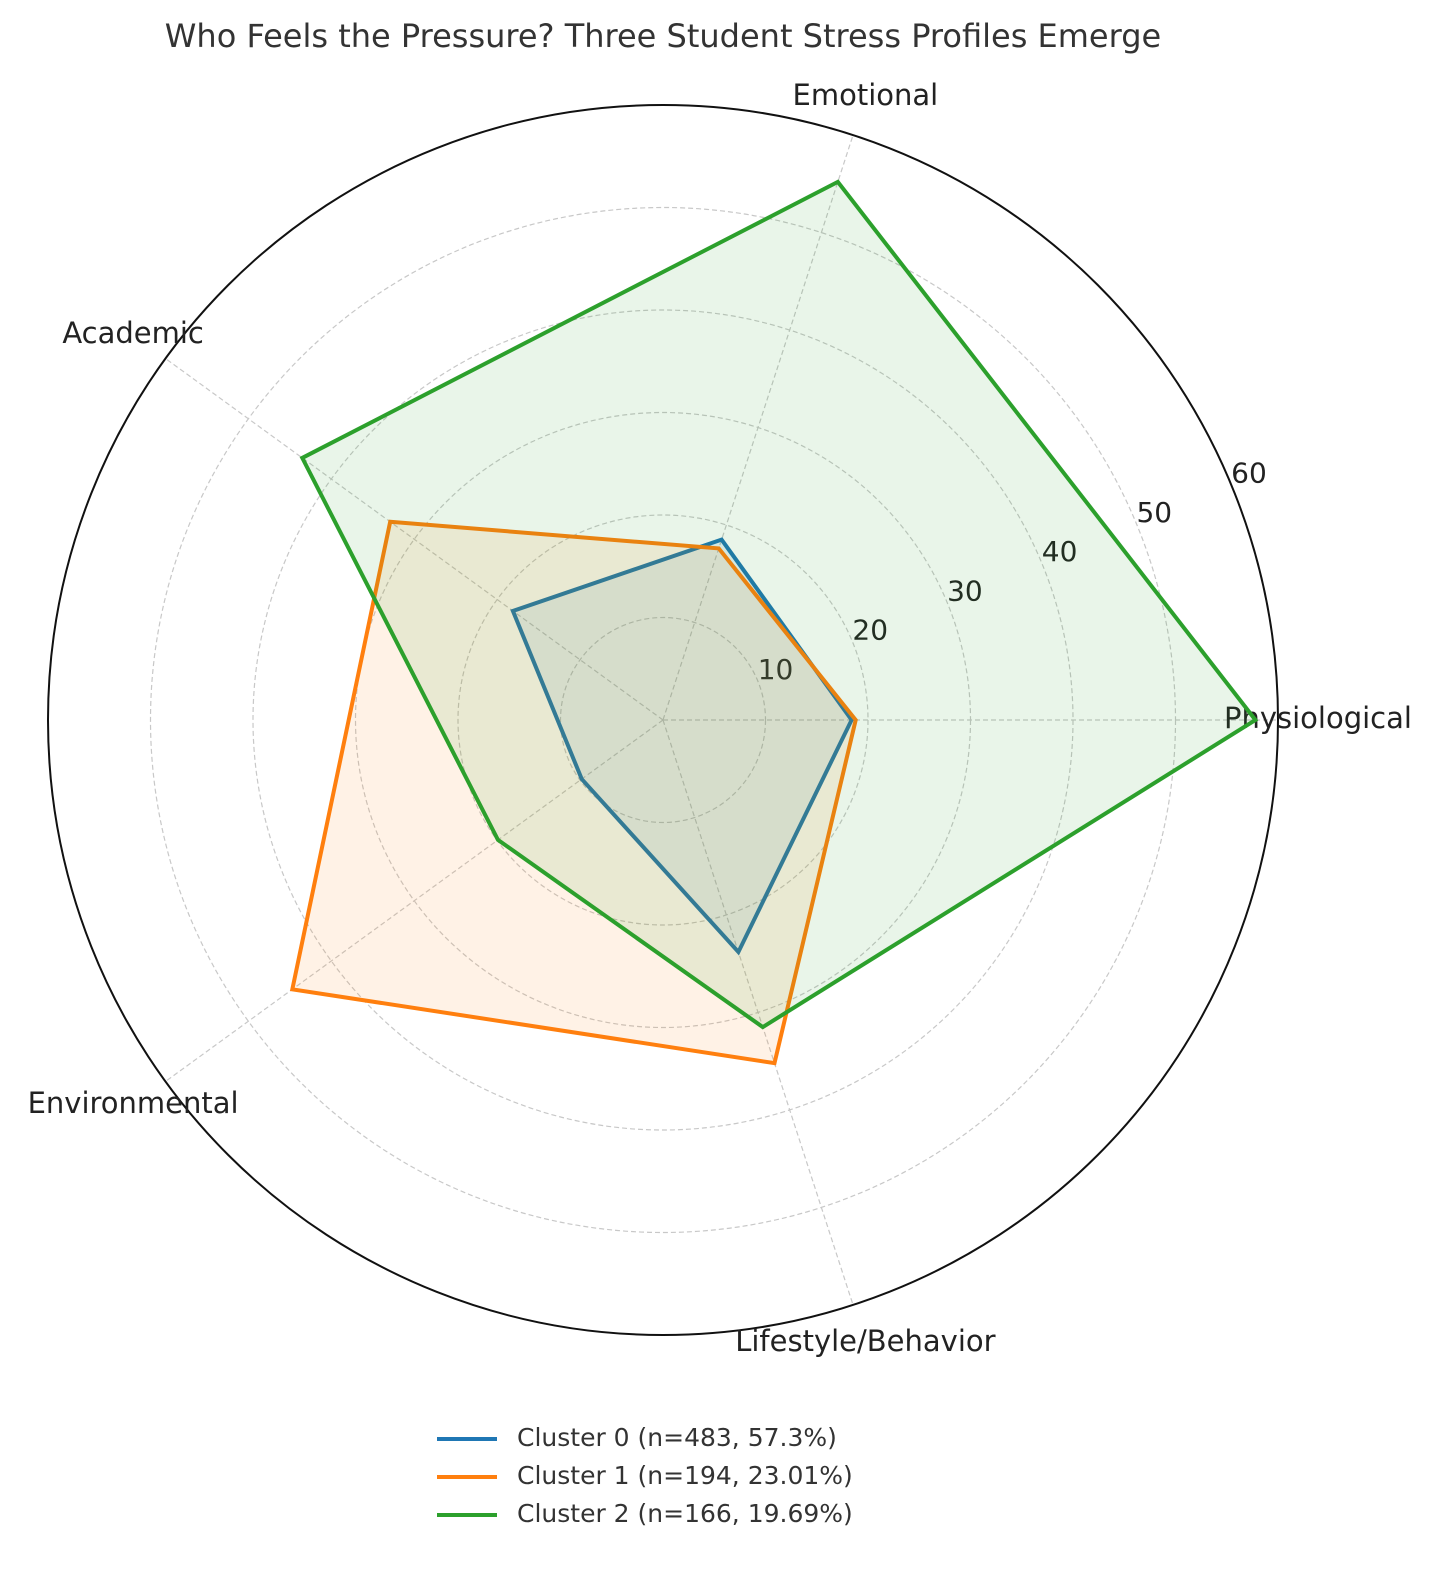  What do you see at coordinates (685, 1513) in the screenshot?
I see `legend-label: Cluster 2 (n=166, 19.69%)` at bounding box center [685, 1513].